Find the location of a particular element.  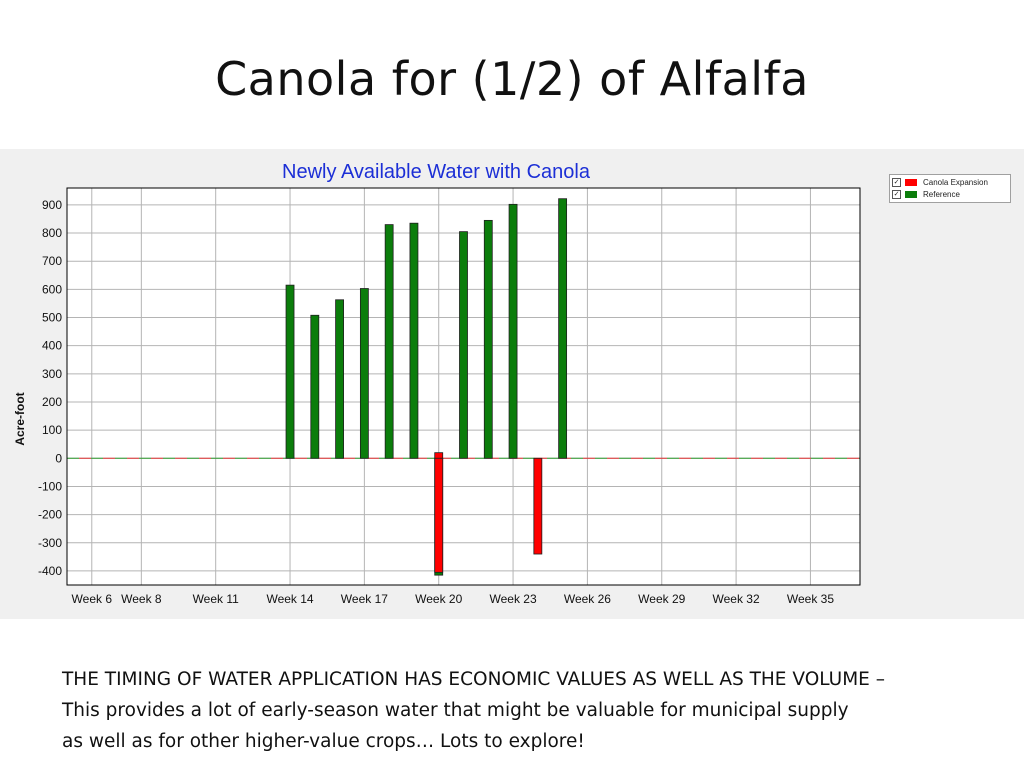

y-tick-label: -400 is located at coordinates (50, 571).